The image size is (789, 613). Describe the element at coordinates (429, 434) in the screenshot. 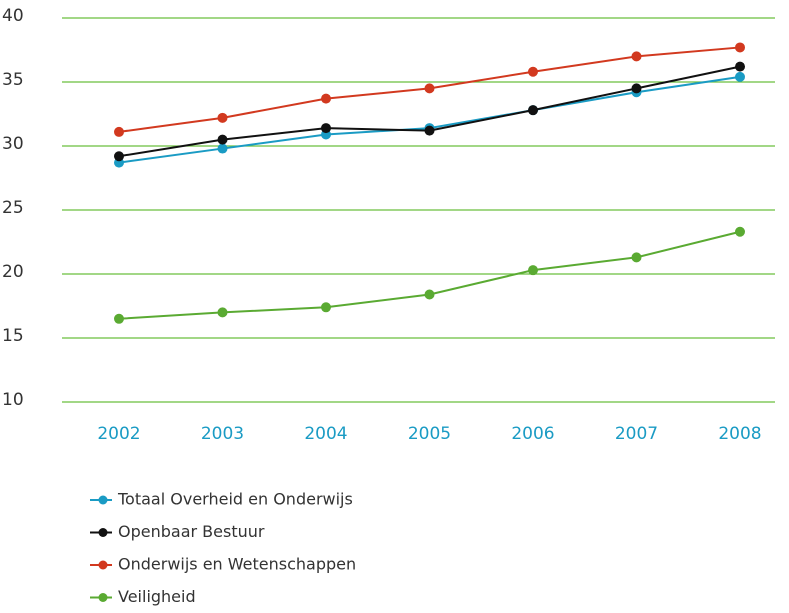

I see `x-tick-label: 2005` at that location.